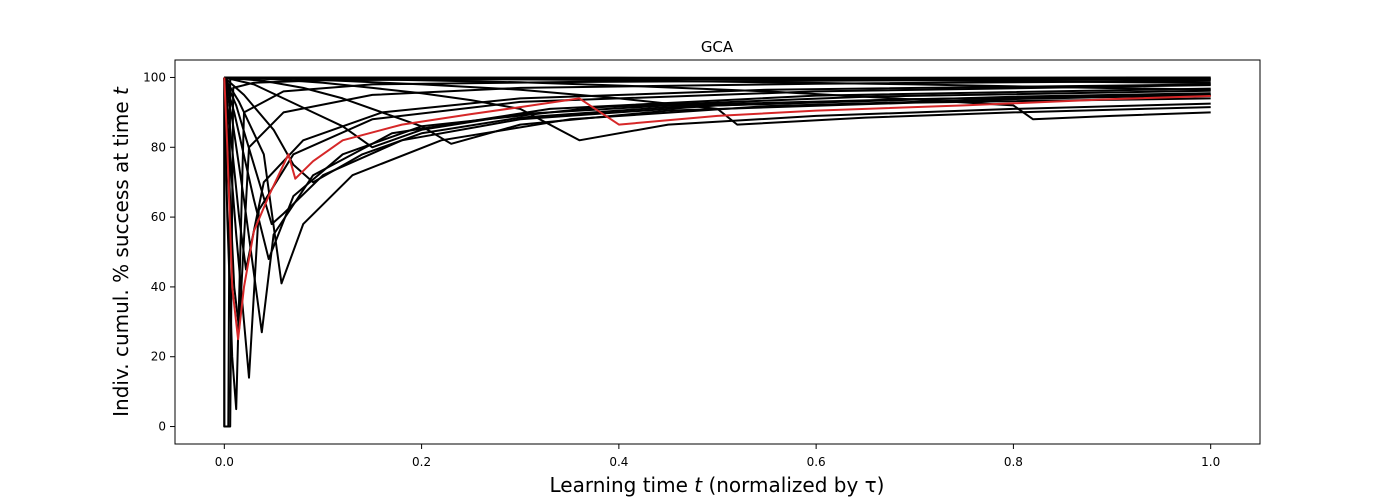 The image size is (1400, 500). What do you see at coordinates (224, 462) in the screenshot?
I see `x-tick-label: 0.0` at bounding box center [224, 462].